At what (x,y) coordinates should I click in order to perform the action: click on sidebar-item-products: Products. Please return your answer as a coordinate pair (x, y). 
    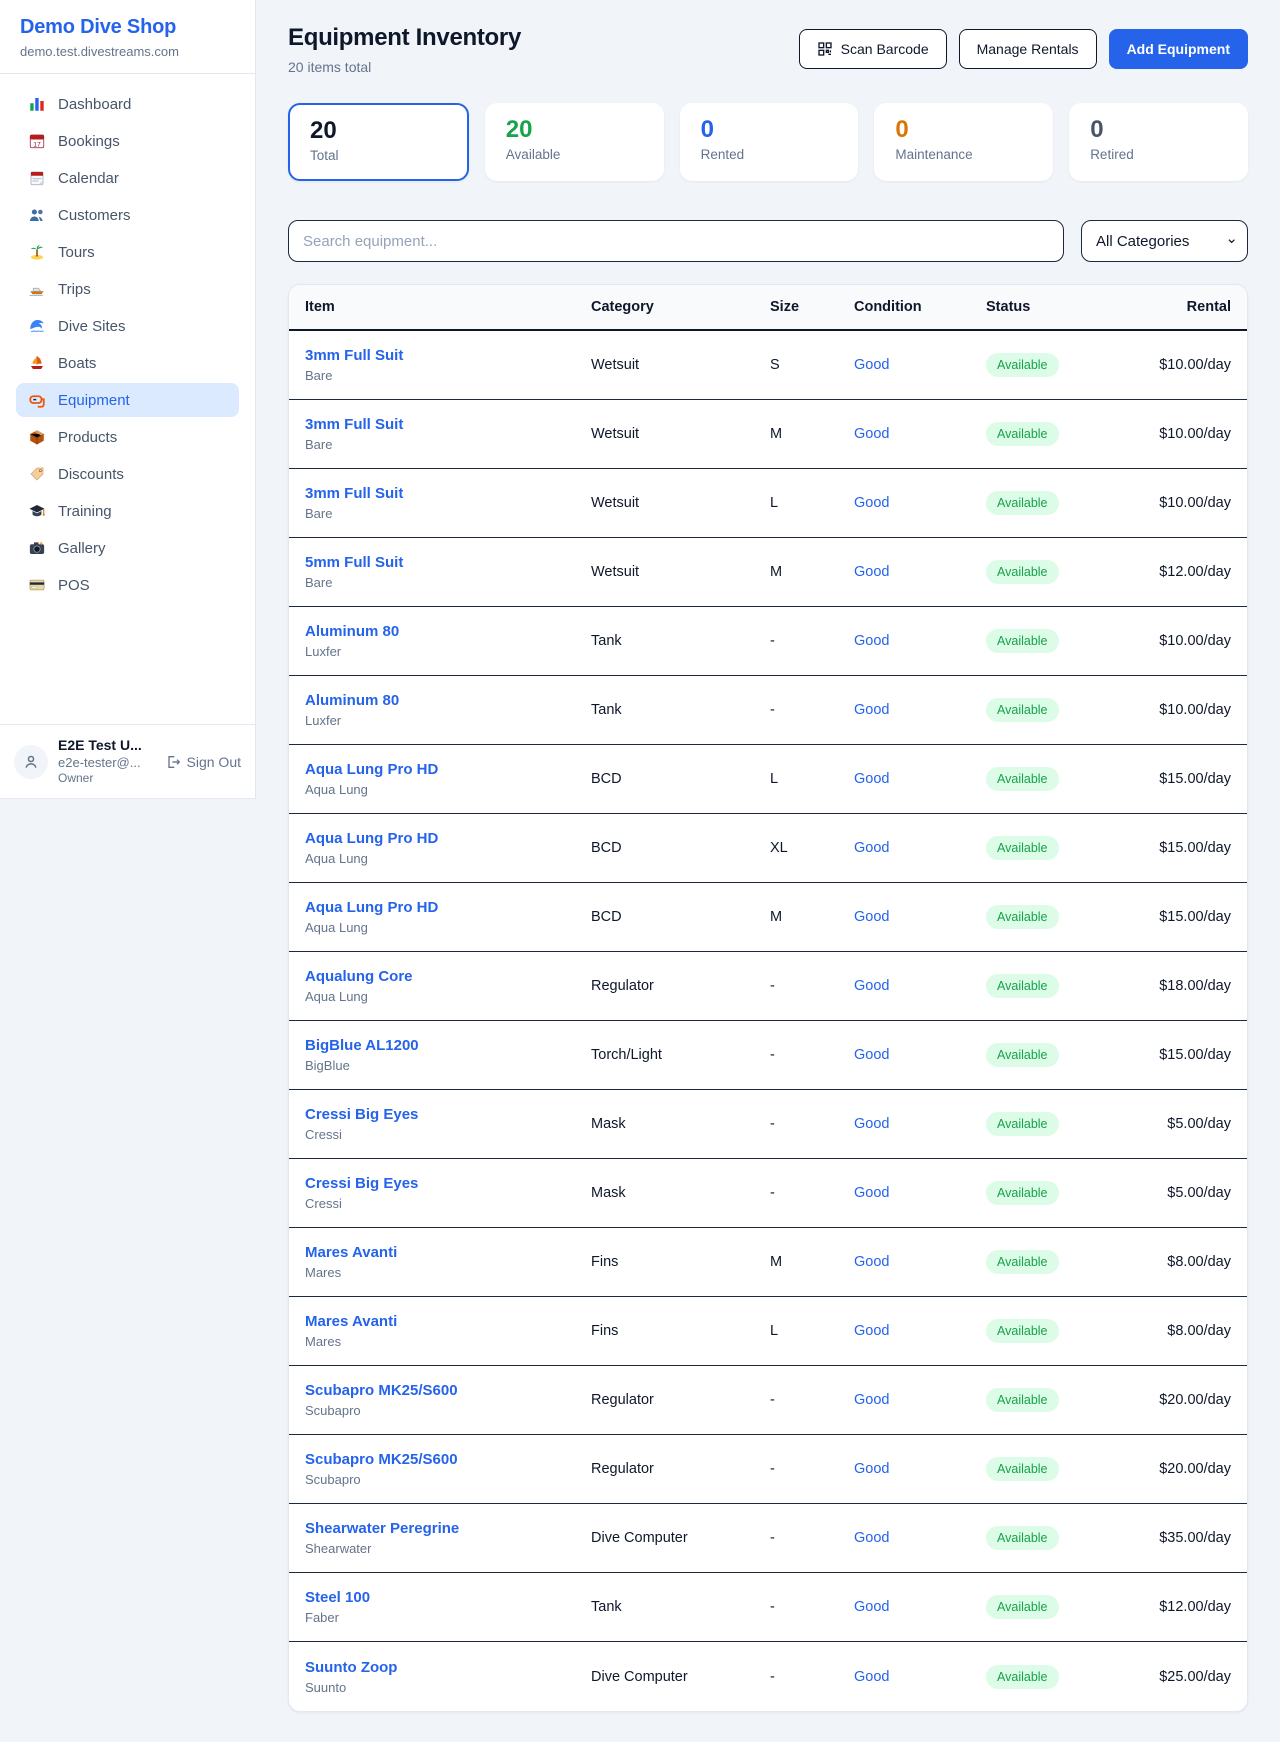
    Looking at the image, I should click on (127, 437).